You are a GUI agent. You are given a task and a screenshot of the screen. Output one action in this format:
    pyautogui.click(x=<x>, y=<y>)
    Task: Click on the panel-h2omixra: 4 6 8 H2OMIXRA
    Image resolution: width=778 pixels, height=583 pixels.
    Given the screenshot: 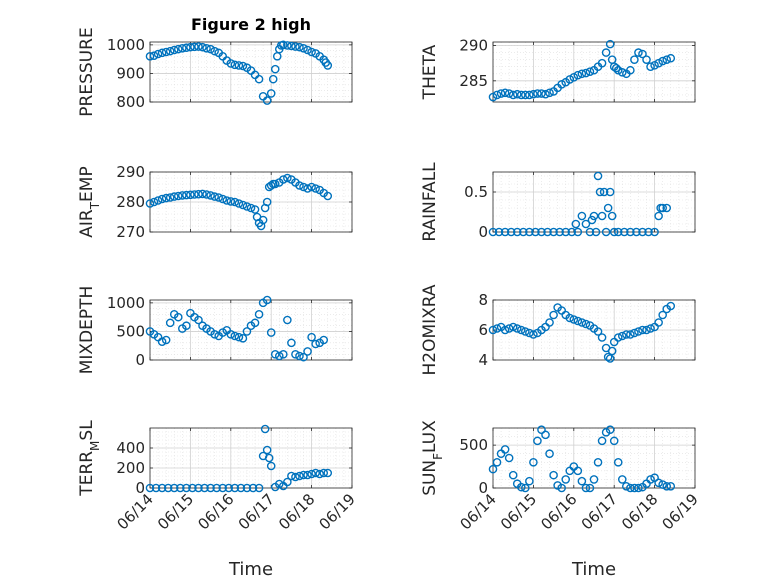 What is the action you would take?
    pyautogui.click(x=558, y=330)
    